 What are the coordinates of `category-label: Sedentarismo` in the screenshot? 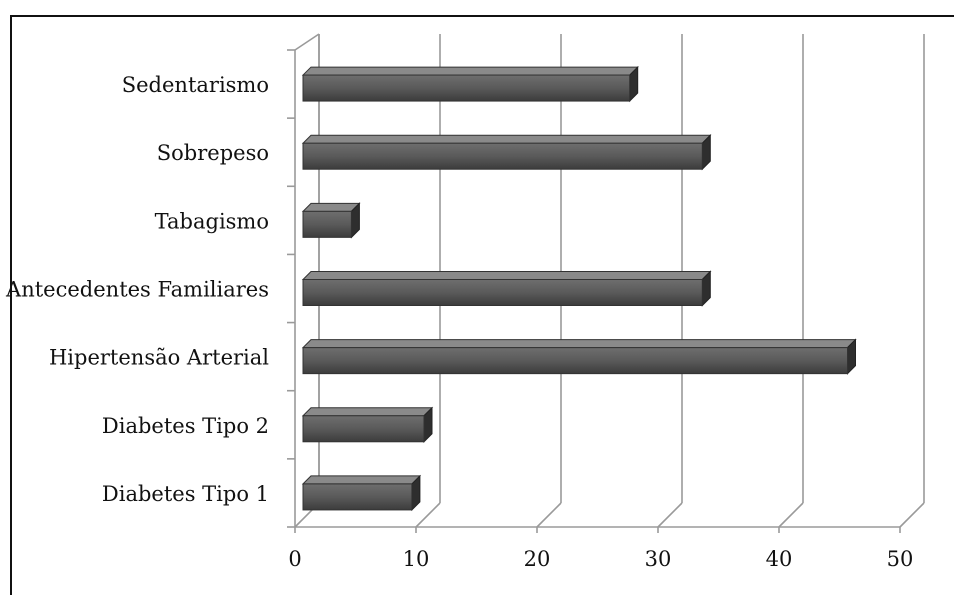 It's located at (195, 85).